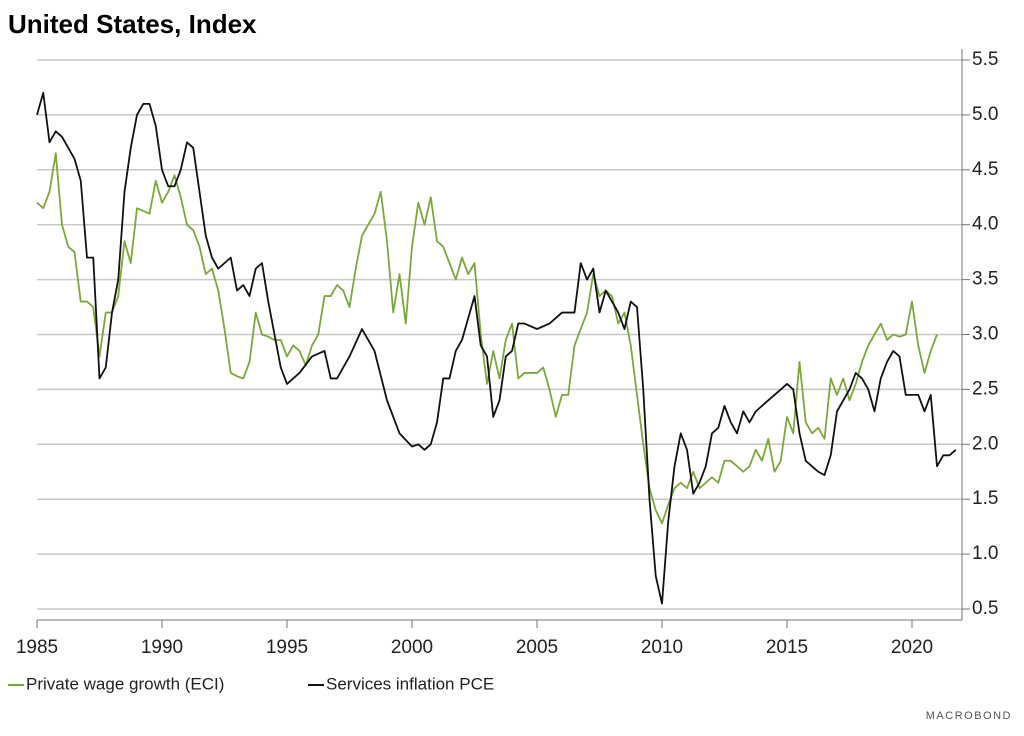  What do you see at coordinates (537, 647) in the screenshot?
I see `x-tick-label: 2005` at bounding box center [537, 647].